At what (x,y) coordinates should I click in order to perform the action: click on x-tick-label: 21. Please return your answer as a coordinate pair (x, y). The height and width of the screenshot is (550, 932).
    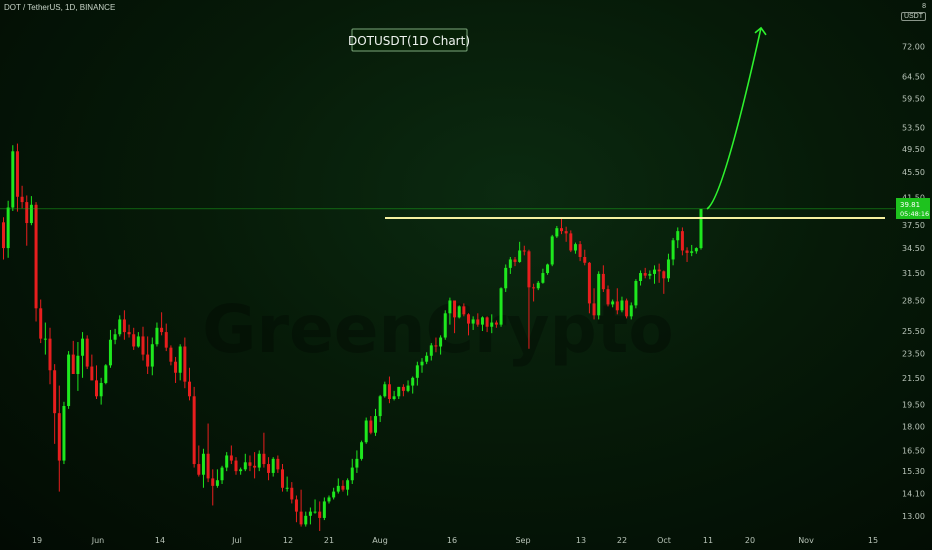
    Looking at the image, I should click on (329, 540).